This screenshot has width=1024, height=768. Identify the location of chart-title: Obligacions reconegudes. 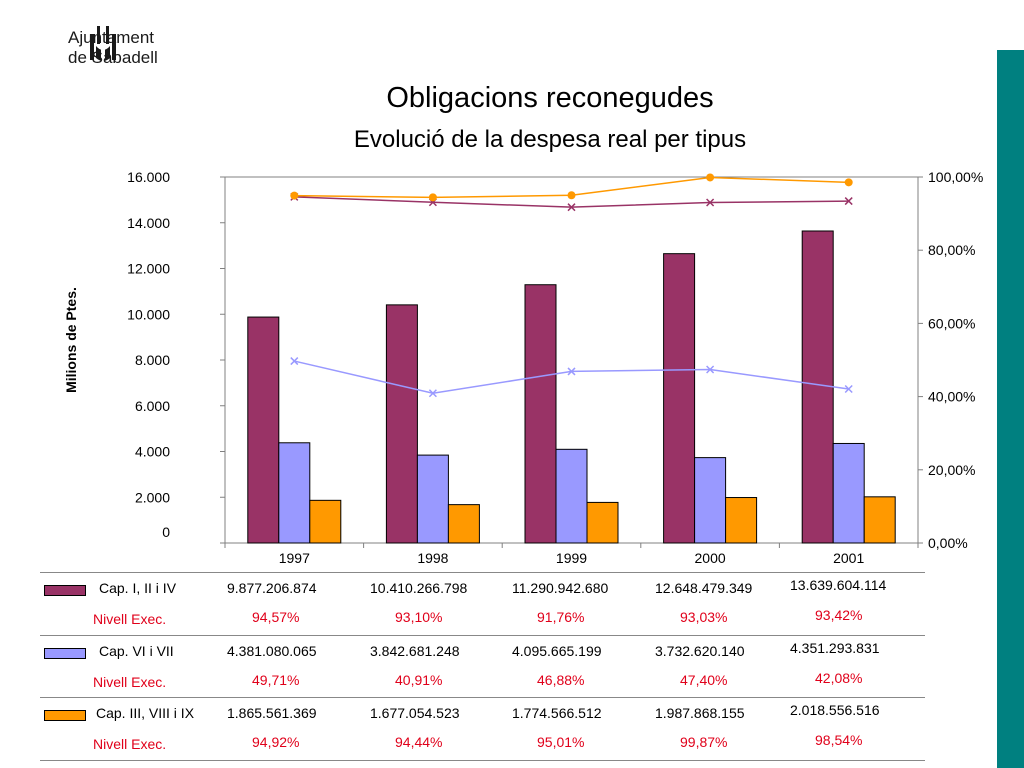
(550, 98).